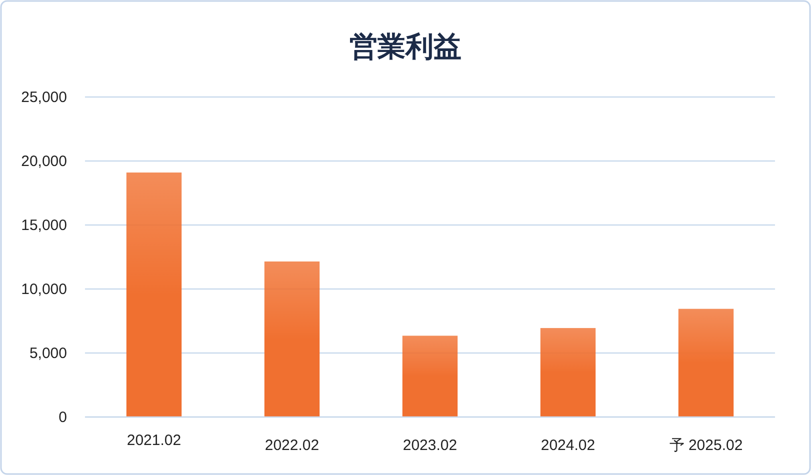  What do you see at coordinates (44, 225) in the screenshot?
I see `y-tick-label: 15,000` at bounding box center [44, 225].